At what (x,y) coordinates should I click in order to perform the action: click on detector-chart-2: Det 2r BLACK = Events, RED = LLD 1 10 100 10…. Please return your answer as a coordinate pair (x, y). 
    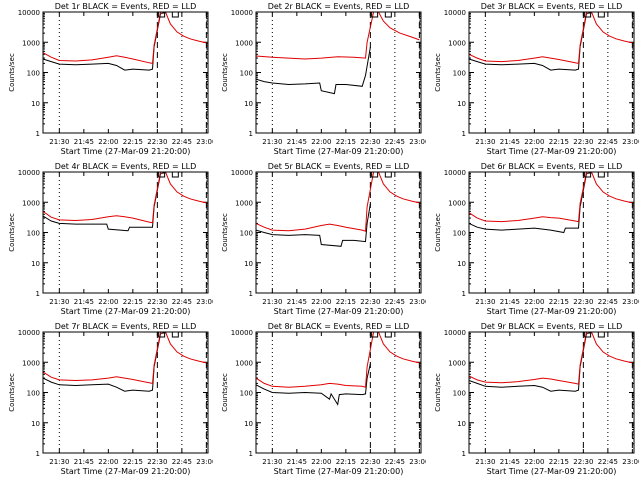
    Looking at the image, I should click on (323, 79).